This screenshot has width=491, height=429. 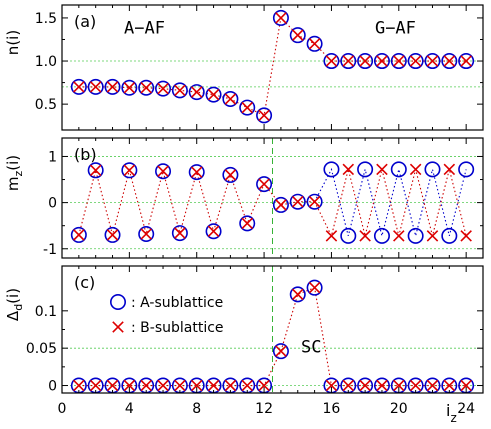 What do you see at coordinates (62, 409) in the screenshot?
I see `x-tick-label: 0` at bounding box center [62, 409].